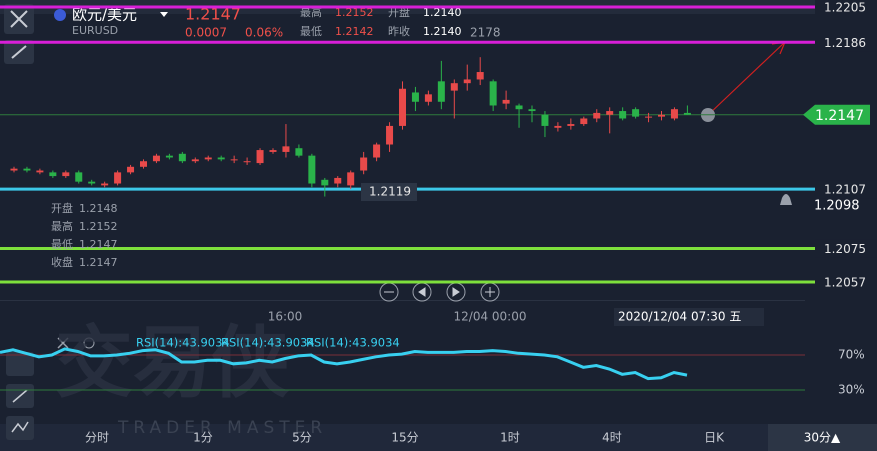 Image resolution: width=877 pixels, height=451 pixels. What do you see at coordinates (95, 30) in the screenshot?
I see `symbol-code: EURUSD` at bounding box center [95, 30].